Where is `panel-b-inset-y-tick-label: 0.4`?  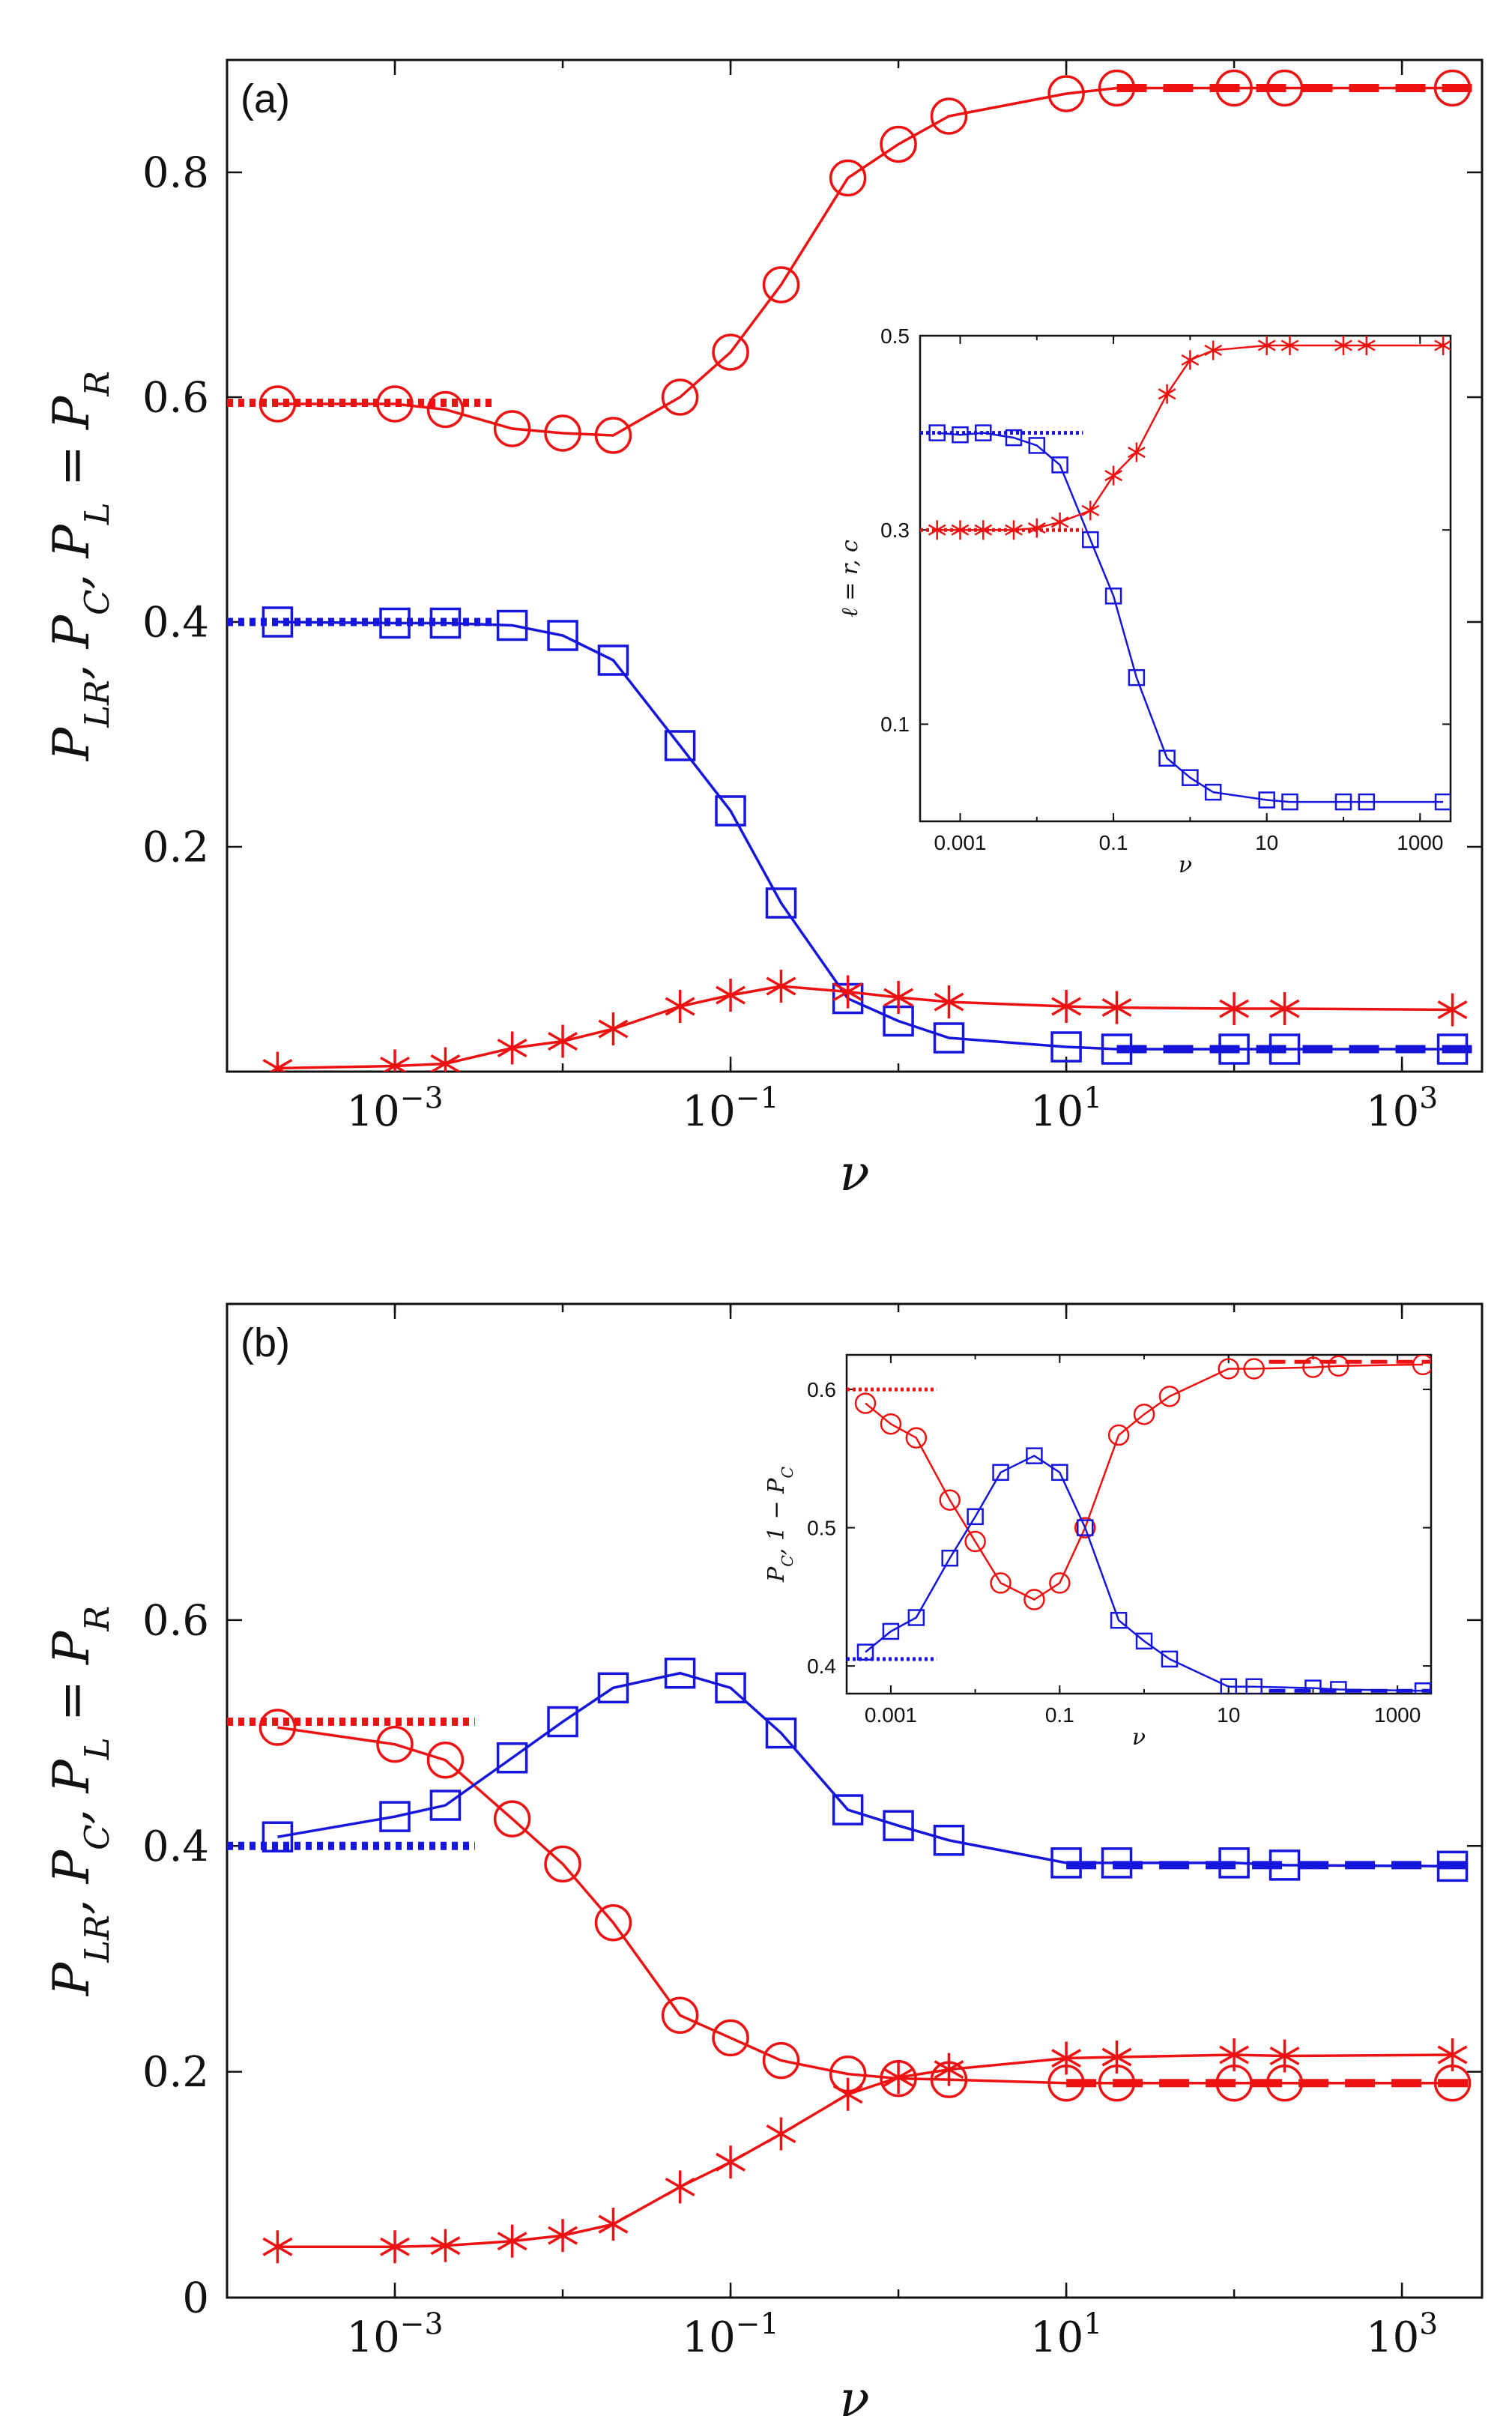
panel-b-inset-y-tick-label: 0.4 is located at coordinates (821, 1666).